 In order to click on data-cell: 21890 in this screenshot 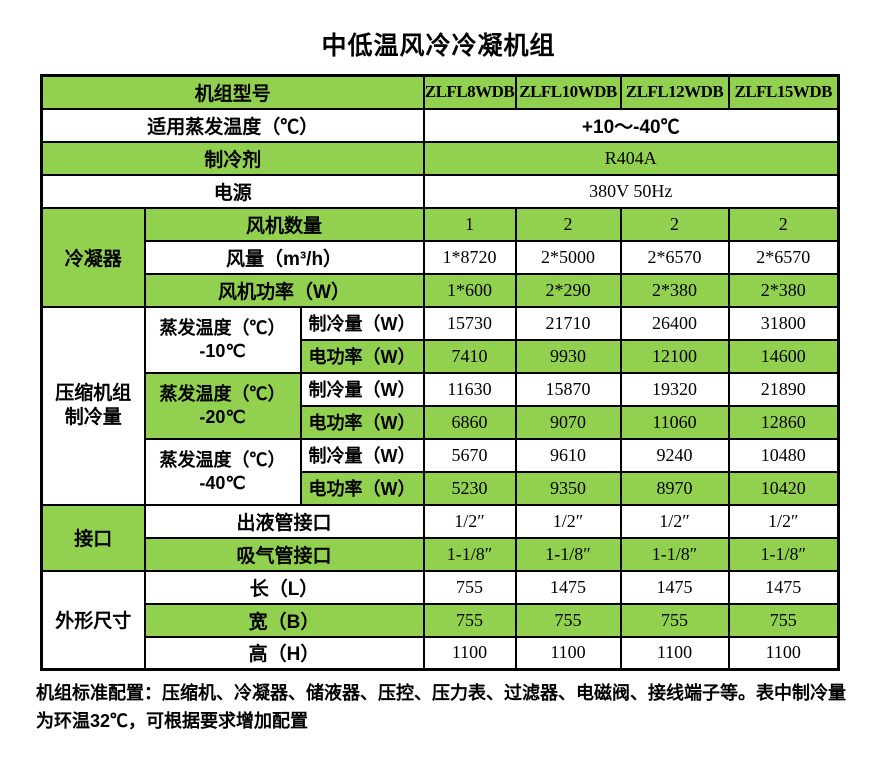, I will do `click(783, 389)`.